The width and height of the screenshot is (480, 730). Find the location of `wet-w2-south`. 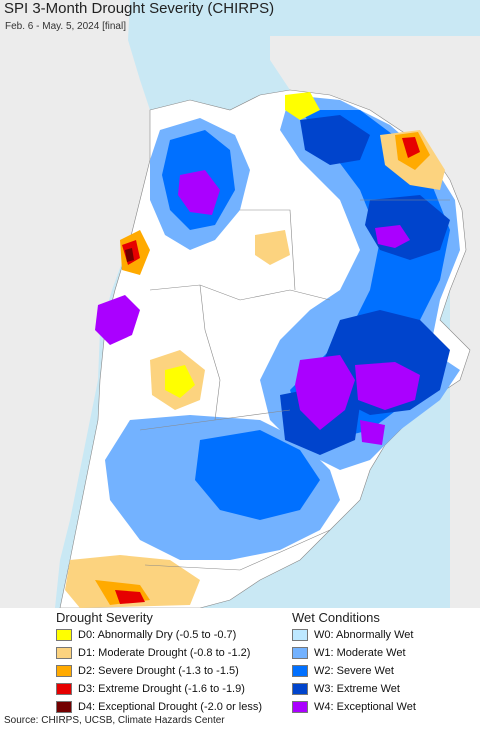

wet-w2-south is located at coordinates (257, 475).